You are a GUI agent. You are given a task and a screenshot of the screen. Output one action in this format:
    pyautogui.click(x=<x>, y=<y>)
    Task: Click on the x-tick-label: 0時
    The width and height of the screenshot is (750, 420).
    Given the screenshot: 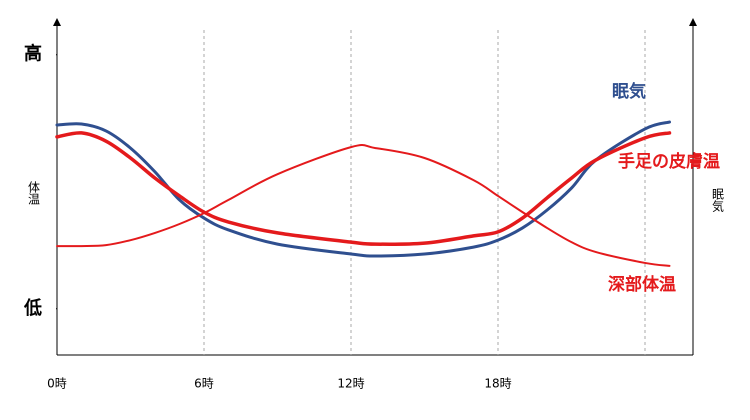 What is the action you would take?
    pyautogui.click(x=57, y=384)
    